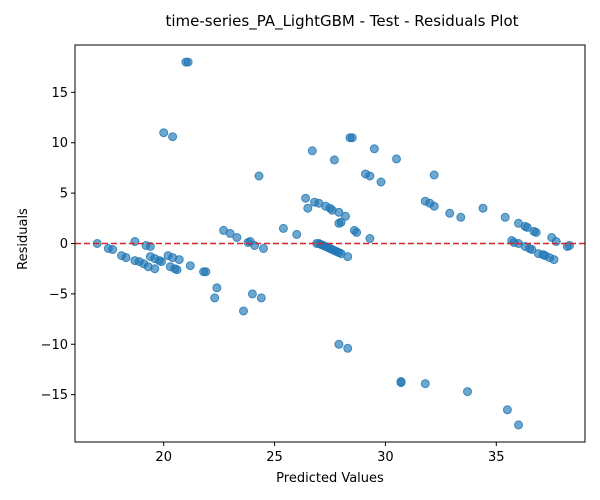 The width and height of the screenshot is (600, 500). Describe the element at coordinates (385, 457) in the screenshot. I see `x-tick-label: 30` at that location.